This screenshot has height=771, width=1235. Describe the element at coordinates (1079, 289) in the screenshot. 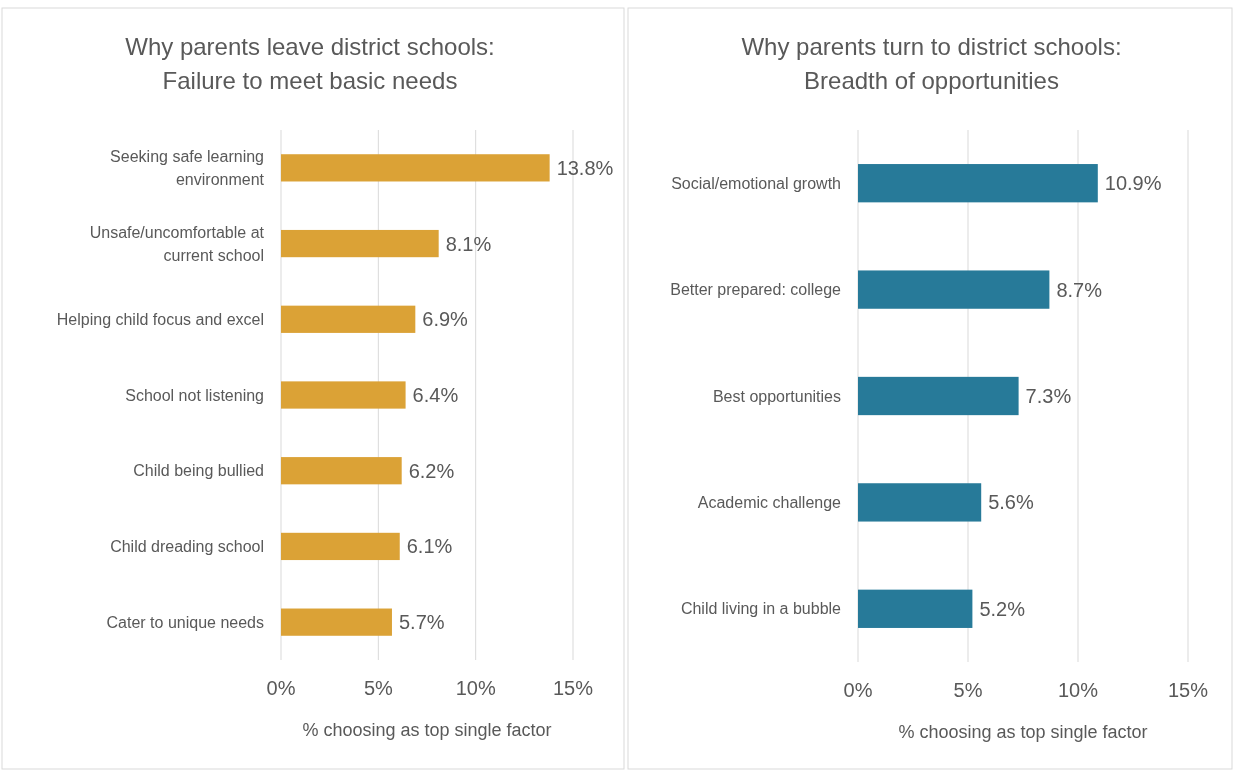

I see `data-label: 8.7%` at that location.